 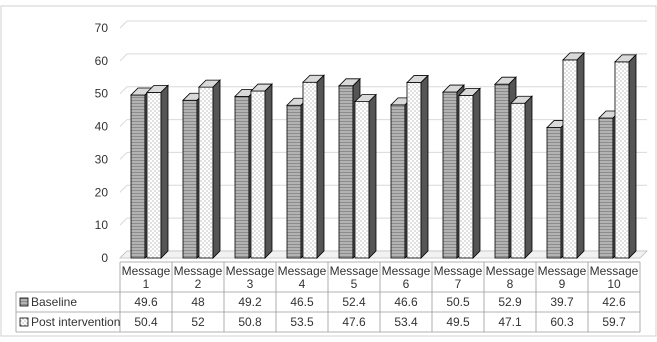 What do you see at coordinates (302, 322) in the screenshot?
I see `data-label-post-intervention: 53.5` at bounding box center [302, 322].